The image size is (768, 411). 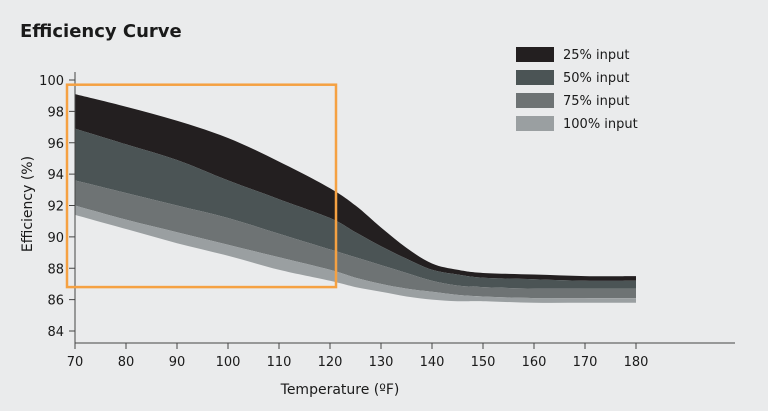 I want to click on x-tick-label: 90, so click(x=177, y=362).